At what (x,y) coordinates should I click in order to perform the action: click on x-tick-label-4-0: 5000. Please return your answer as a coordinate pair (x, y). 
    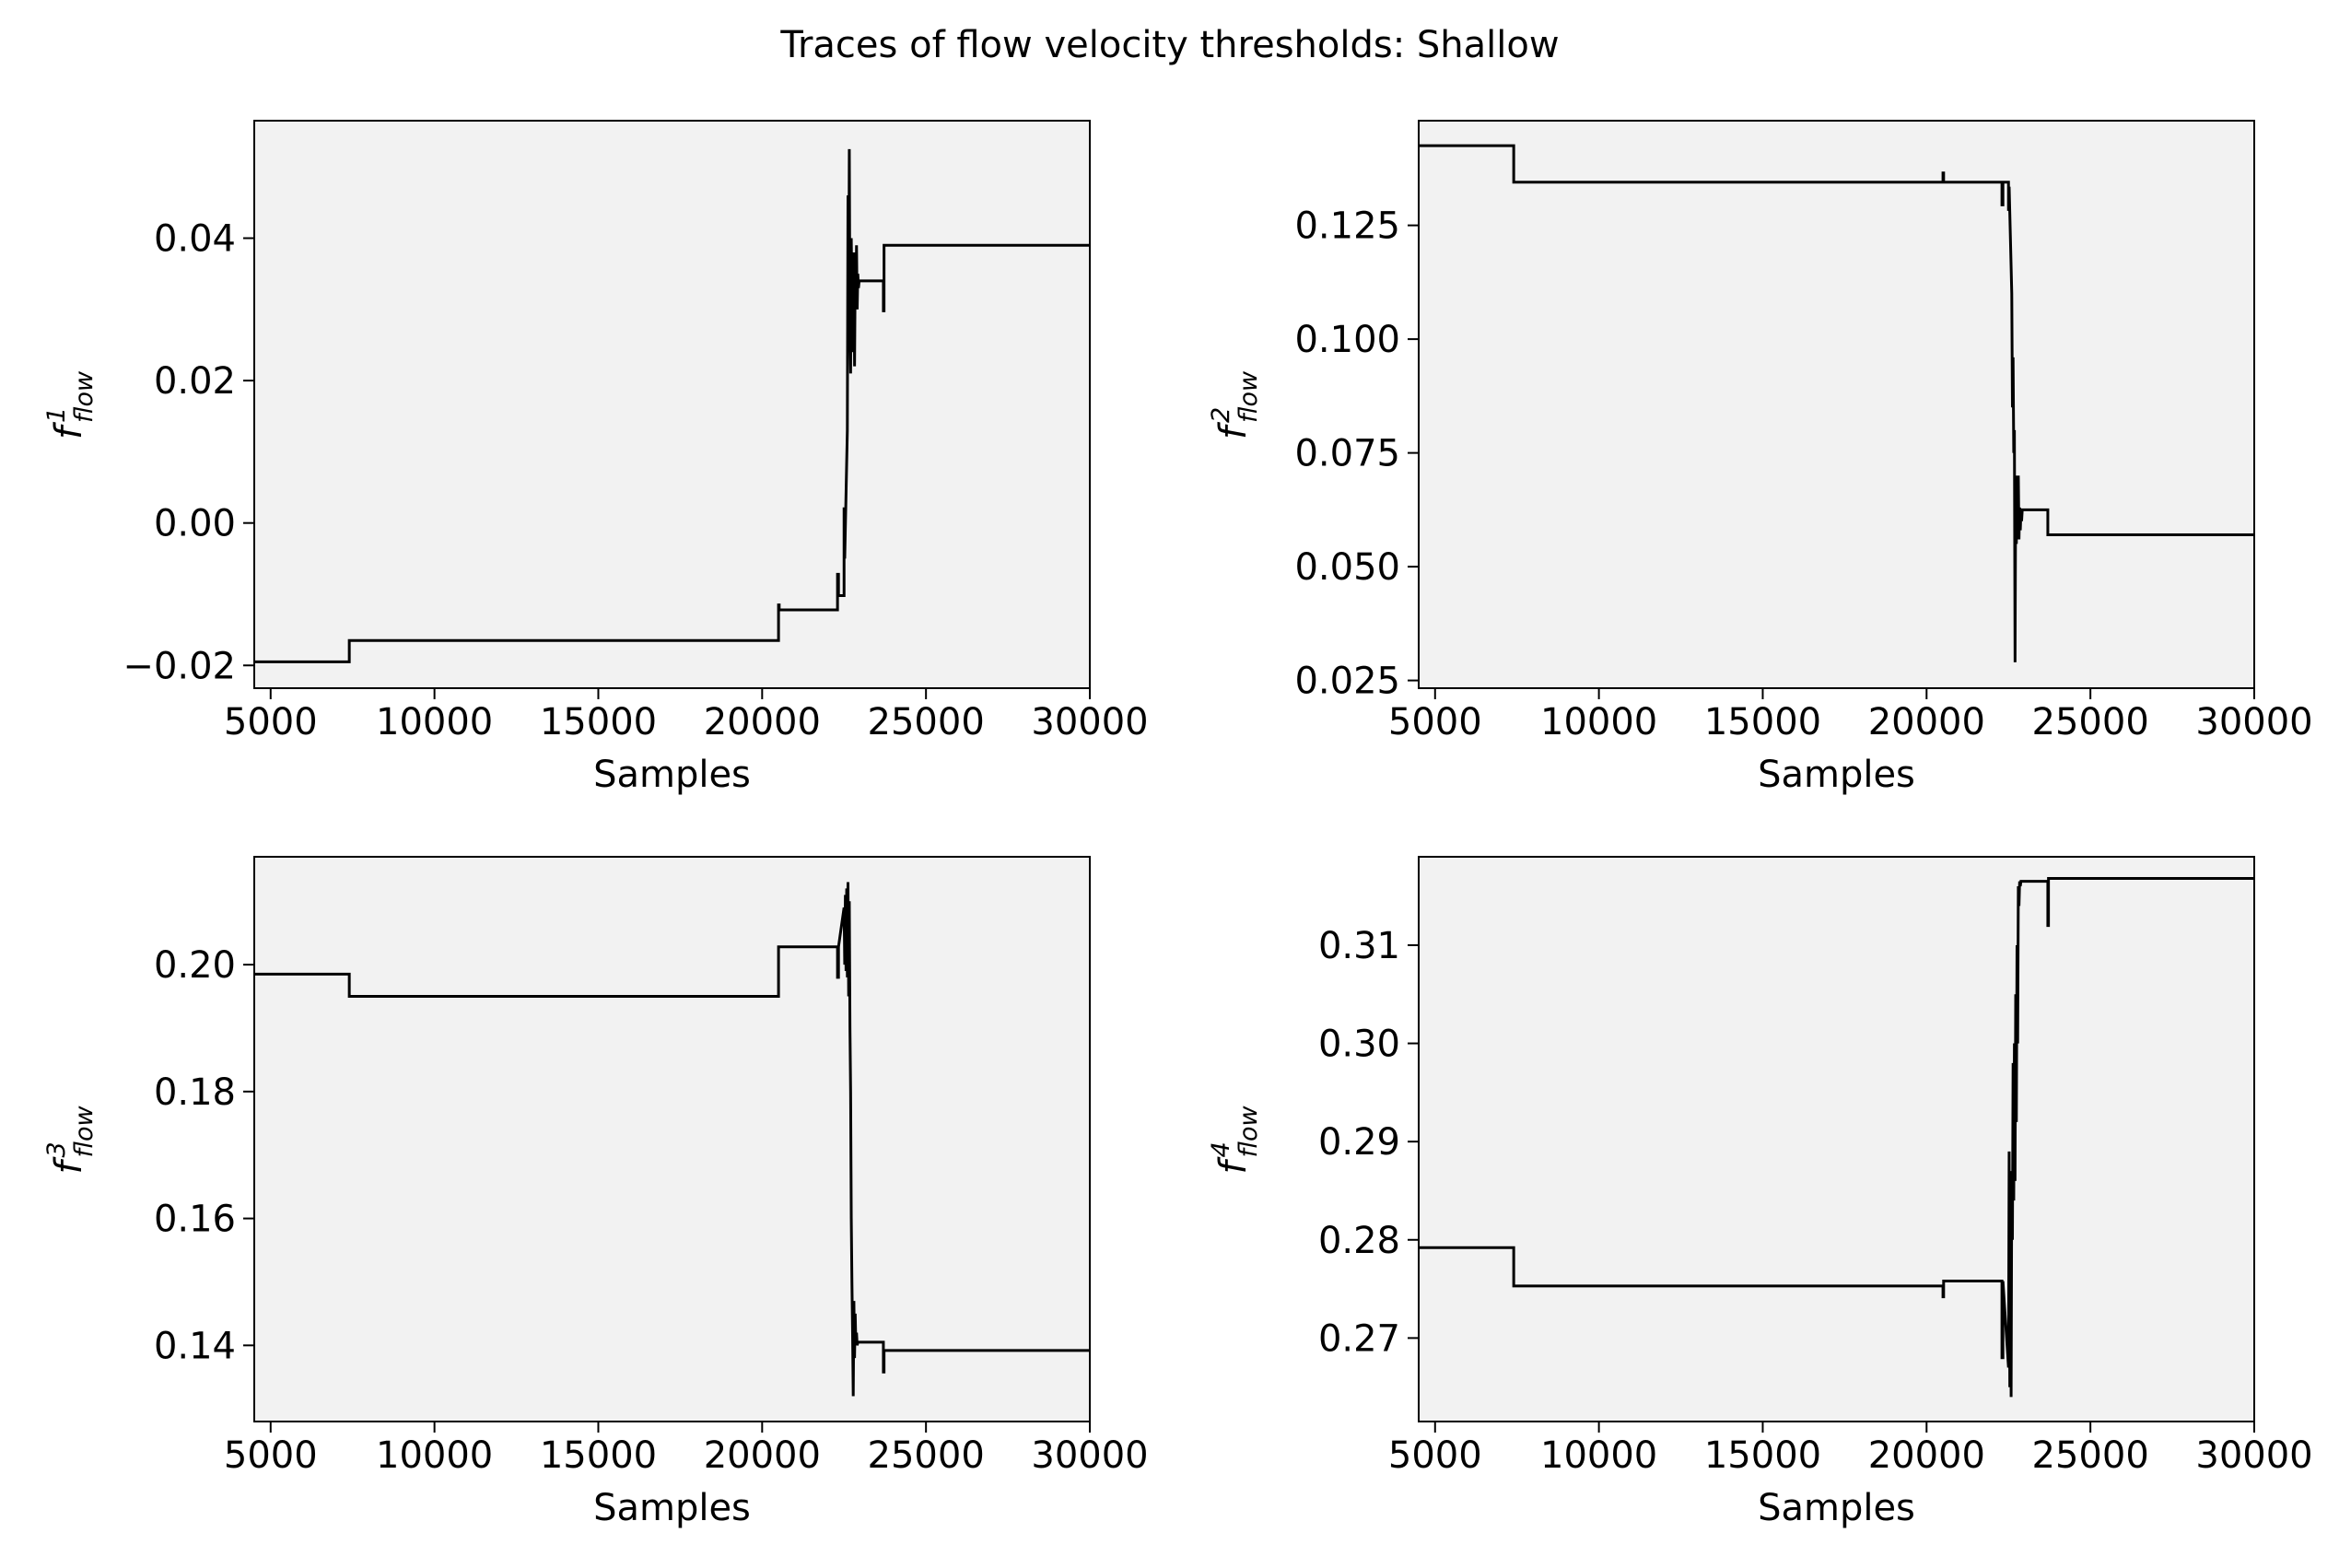
    Looking at the image, I should click on (1435, 1456).